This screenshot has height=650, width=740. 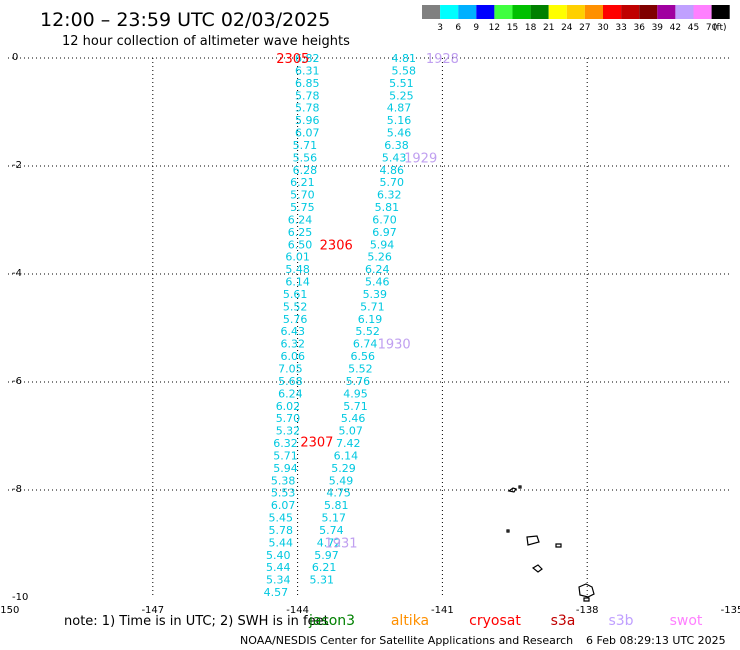 What do you see at coordinates (567, 28) in the screenshot?
I see `legend-label: 24` at bounding box center [567, 28].